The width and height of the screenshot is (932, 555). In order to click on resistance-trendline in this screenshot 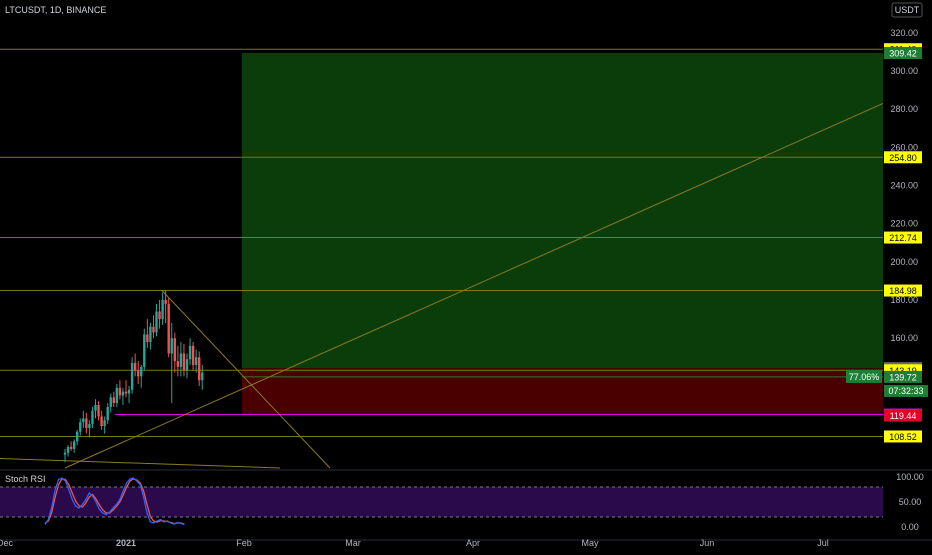, I will do `click(246, 379)`.